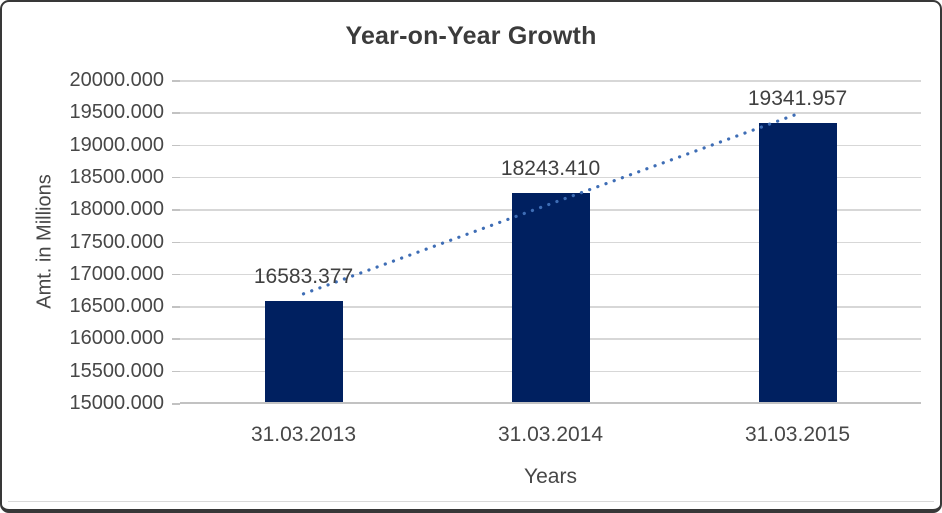 This screenshot has width=942, height=513. I want to click on y-tick-label: 15000.000, so click(116, 403).